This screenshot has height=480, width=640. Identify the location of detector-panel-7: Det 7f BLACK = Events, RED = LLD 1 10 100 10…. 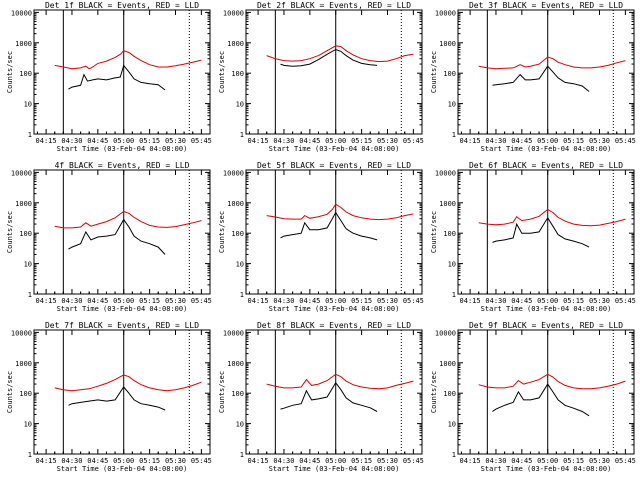
(109, 397).